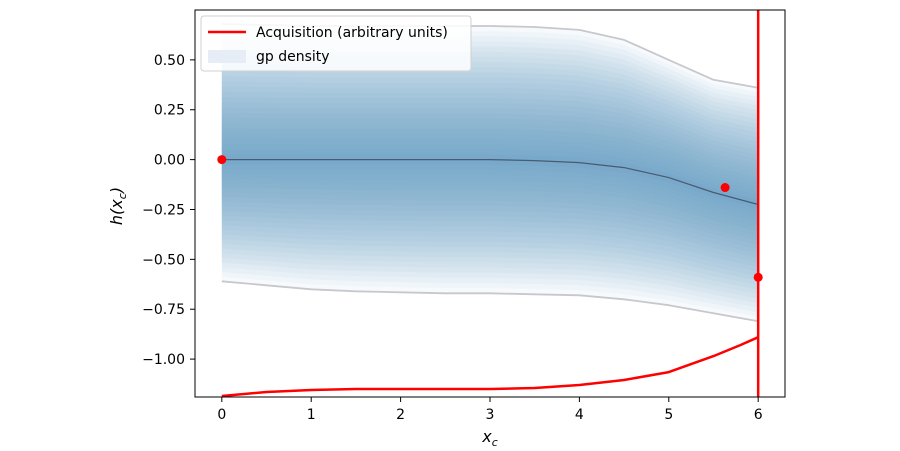  I want to click on x-tick-label: 1, so click(311, 415).